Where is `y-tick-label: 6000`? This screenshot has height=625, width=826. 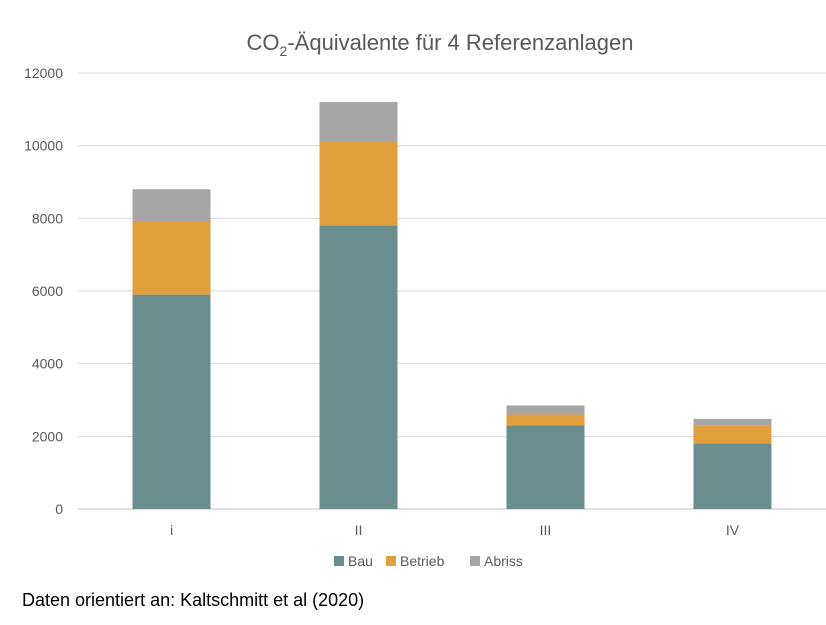
y-tick-label: 6000 is located at coordinates (47, 291).